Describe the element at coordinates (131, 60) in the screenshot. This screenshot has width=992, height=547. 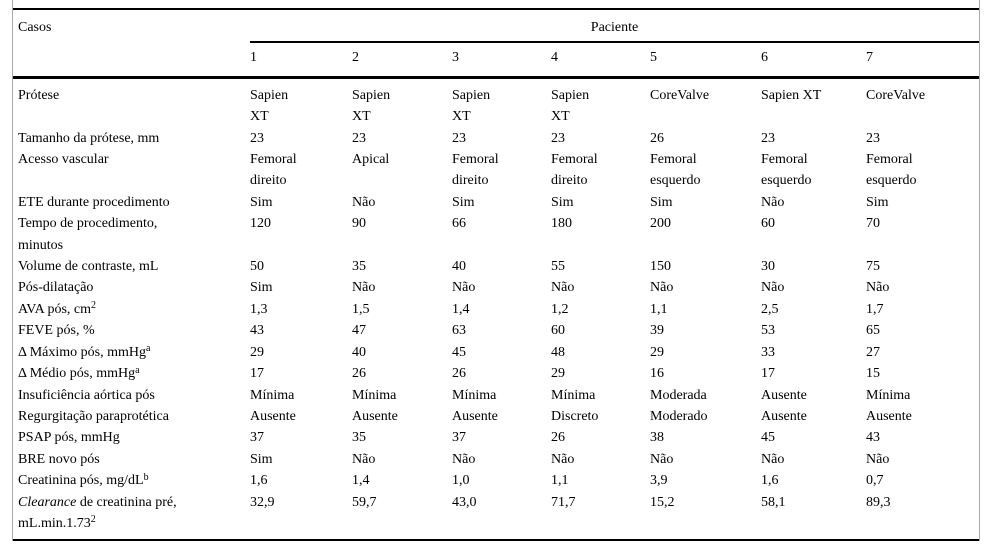
I see `corner-spacer` at that location.